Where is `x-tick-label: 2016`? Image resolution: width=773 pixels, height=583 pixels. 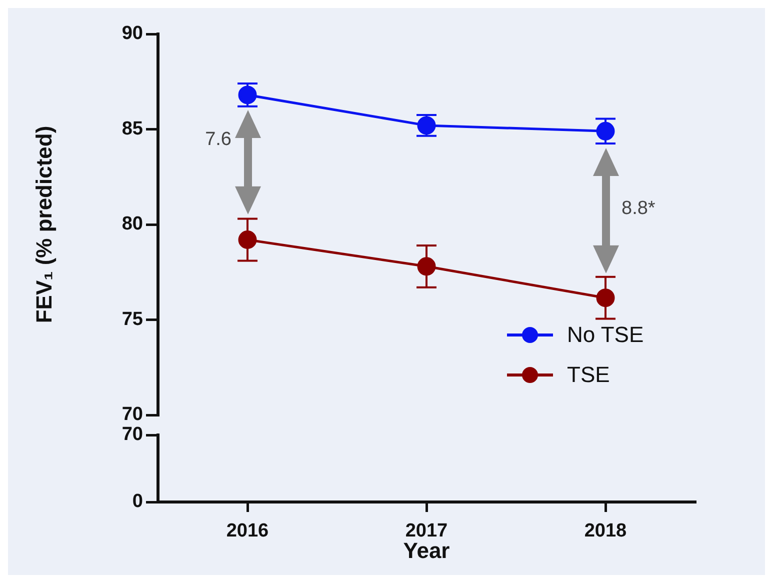 x-tick-label: 2016 is located at coordinates (247, 531).